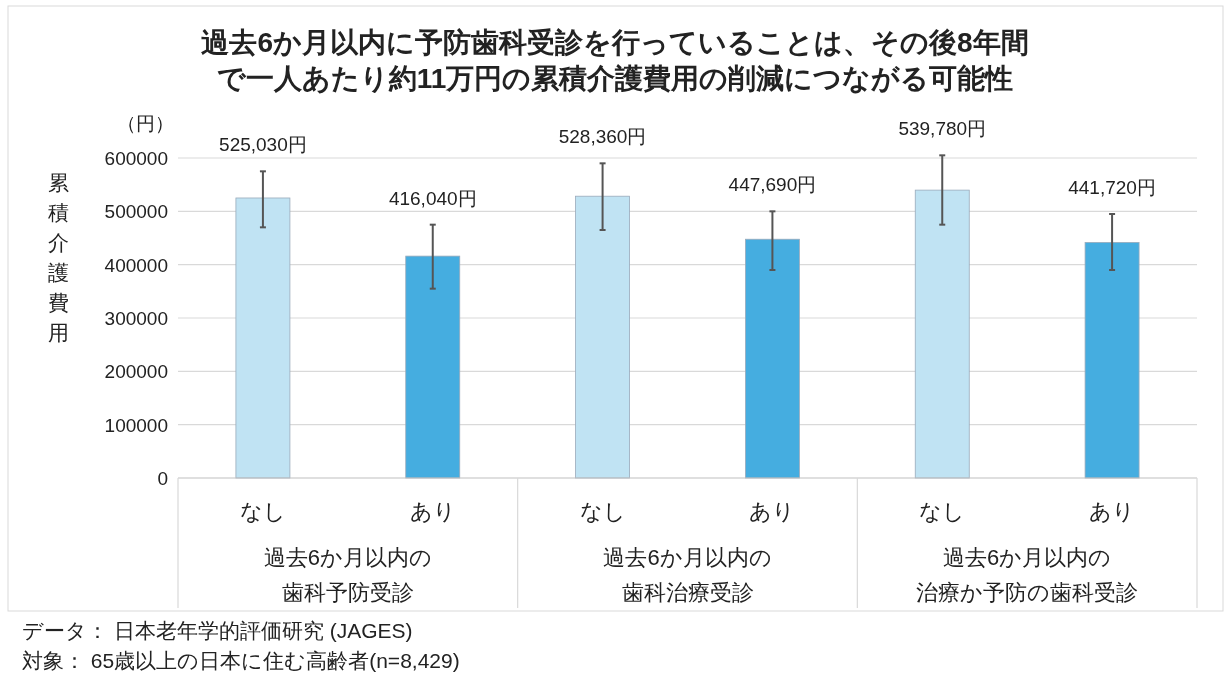 This screenshot has height=677, width=1231. Describe the element at coordinates (347, 575) in the screenshot. I see `text: 過去6か月以内の歯科予防受診` at that location.